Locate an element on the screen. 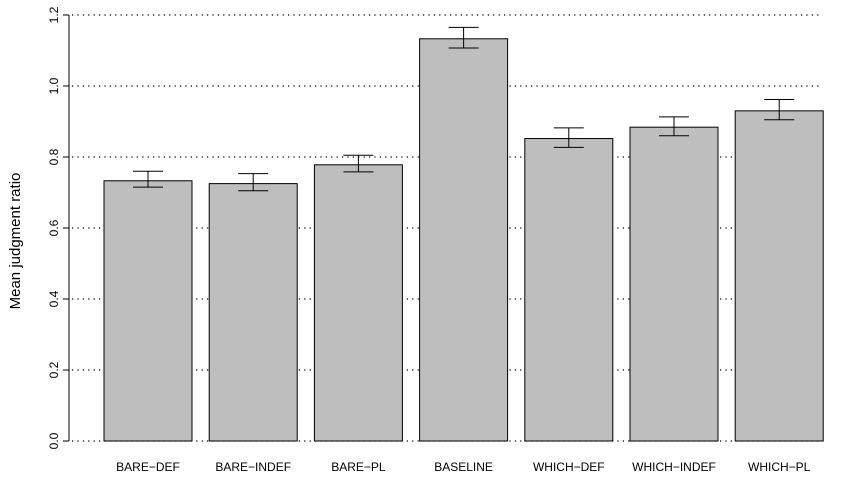 This screenshot has width=842, height=477. x-tick-label: WHICH−DEF is located at coordinates (569, 467).